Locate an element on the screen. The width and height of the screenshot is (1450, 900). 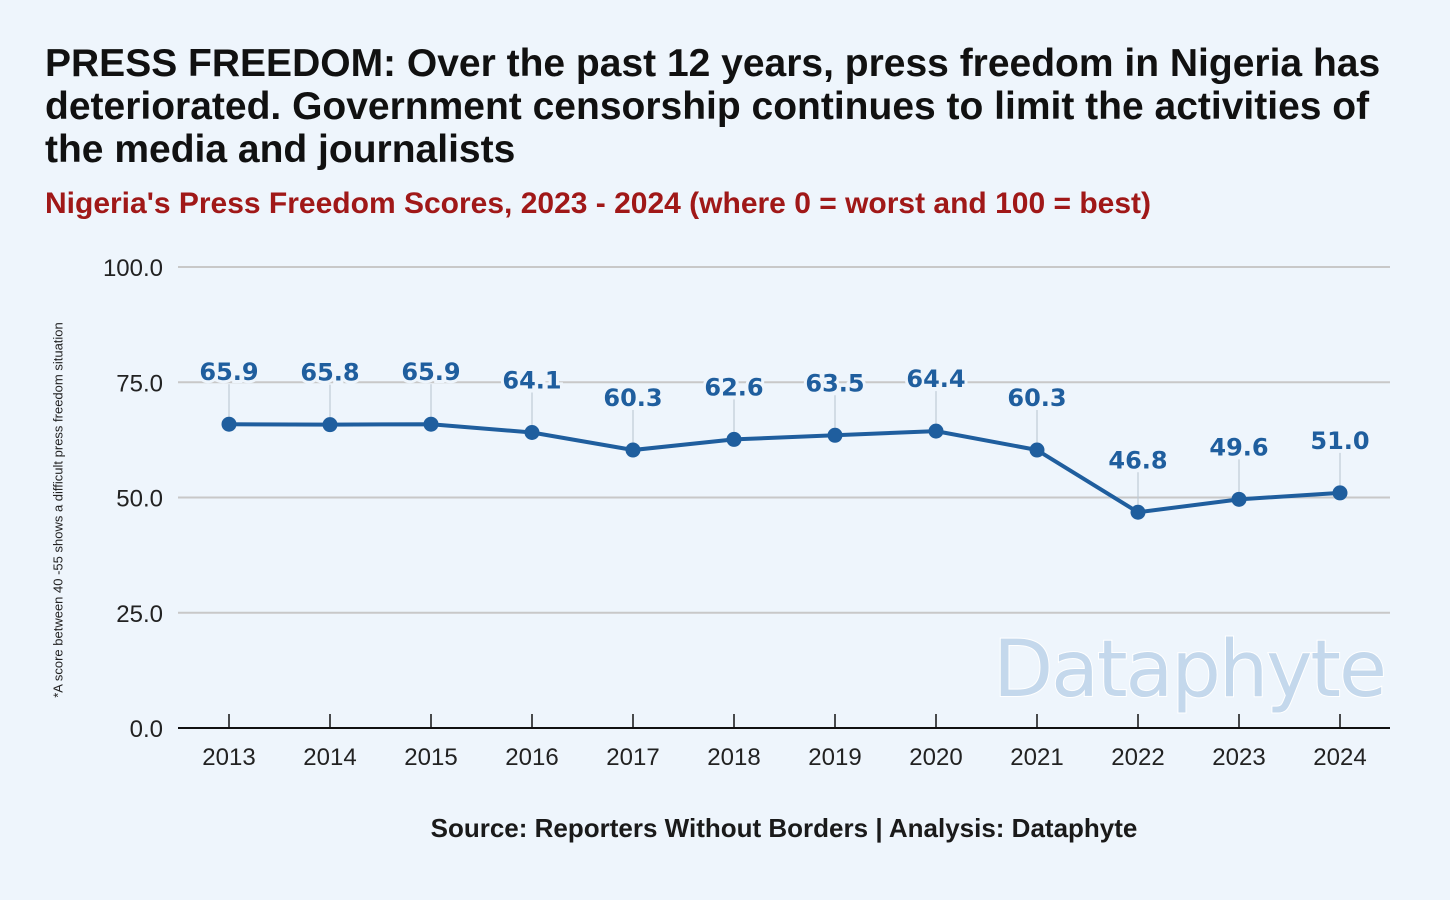
x-tick-label: 2021 is located at coordinates (1036, 757).